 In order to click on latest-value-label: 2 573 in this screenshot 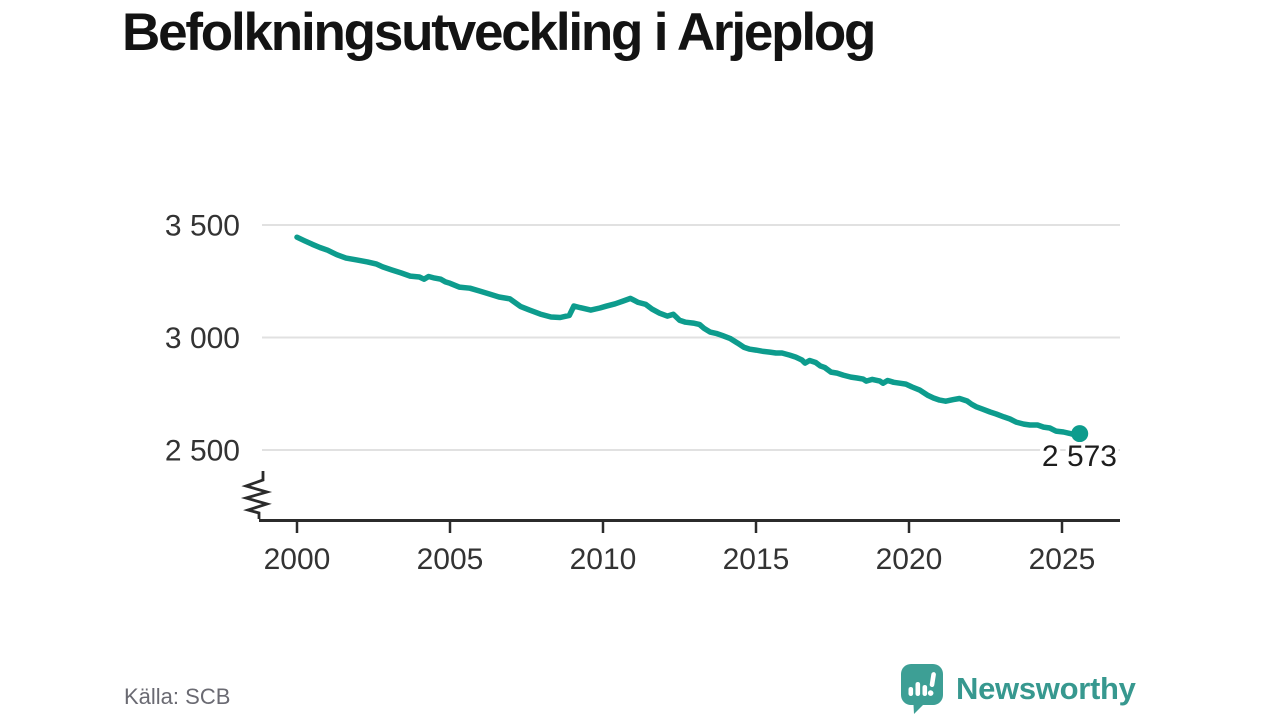, I will do `click(1079, 456)`.